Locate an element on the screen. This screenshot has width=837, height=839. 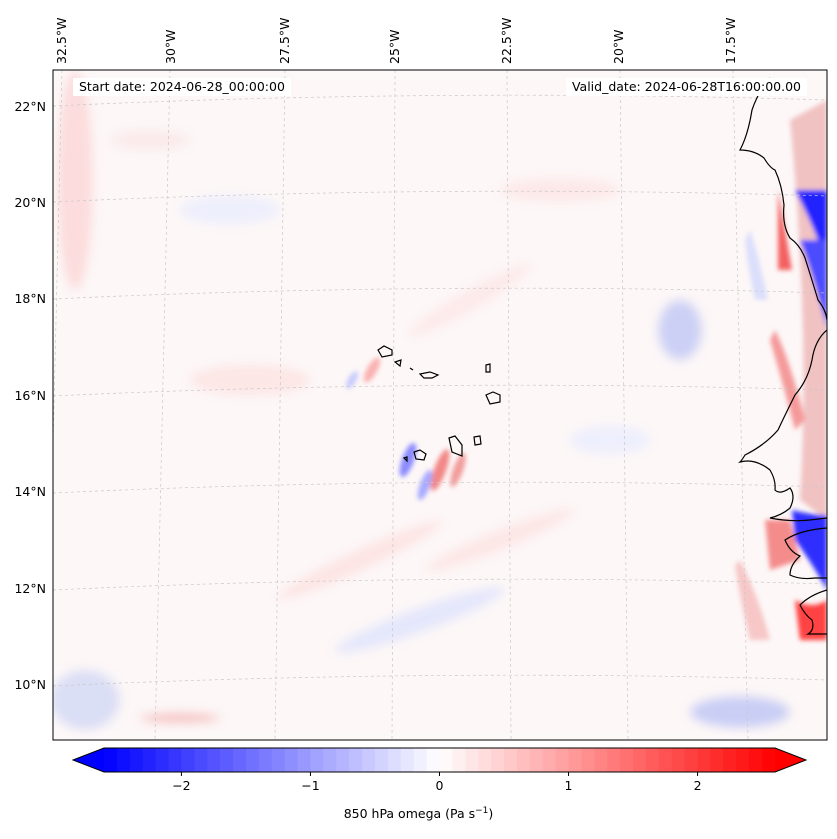
colorbar-low-extension is located at coordinates (88, 760).